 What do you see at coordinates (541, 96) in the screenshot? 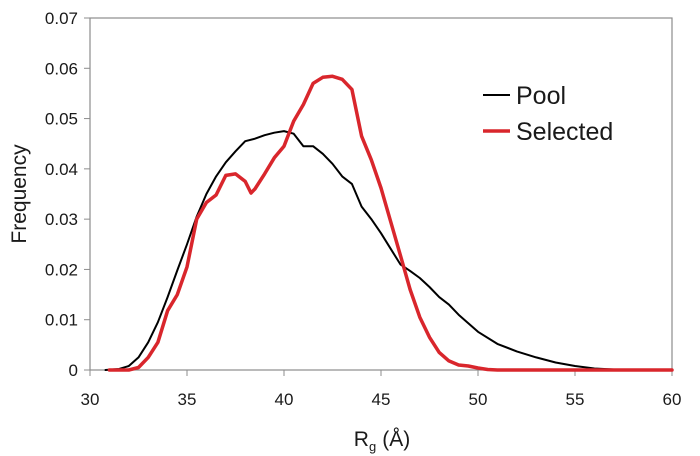
I see `legend-label-pool: Pool` at bounding box center [541, 96].